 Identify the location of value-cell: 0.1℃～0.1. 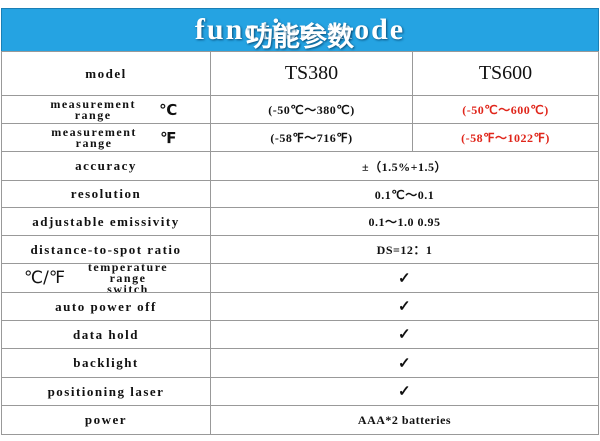
(404, 194).